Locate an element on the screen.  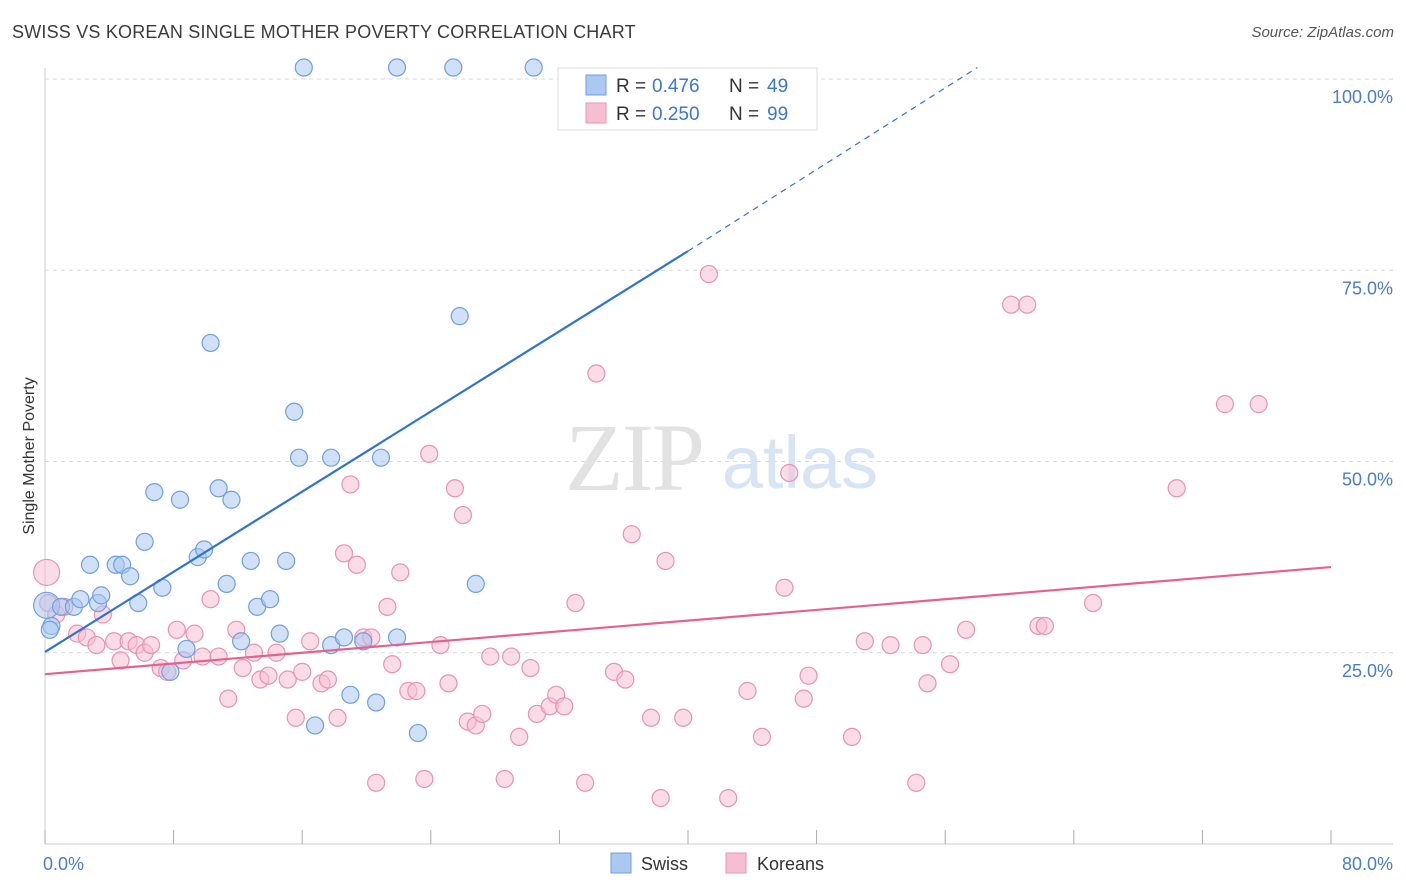
korean-series-label: Koreans is located at coordinates (790, 864).